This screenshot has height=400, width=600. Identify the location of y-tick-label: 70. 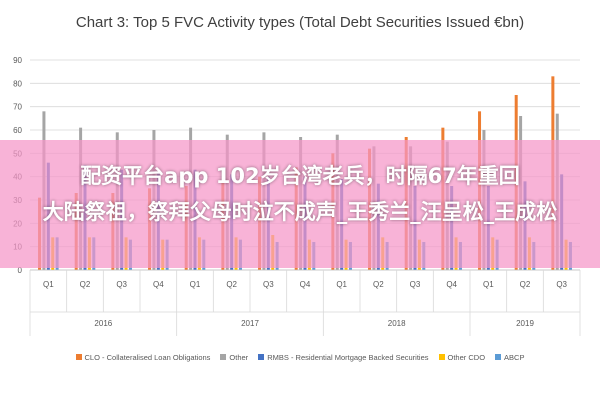
(17, 107).